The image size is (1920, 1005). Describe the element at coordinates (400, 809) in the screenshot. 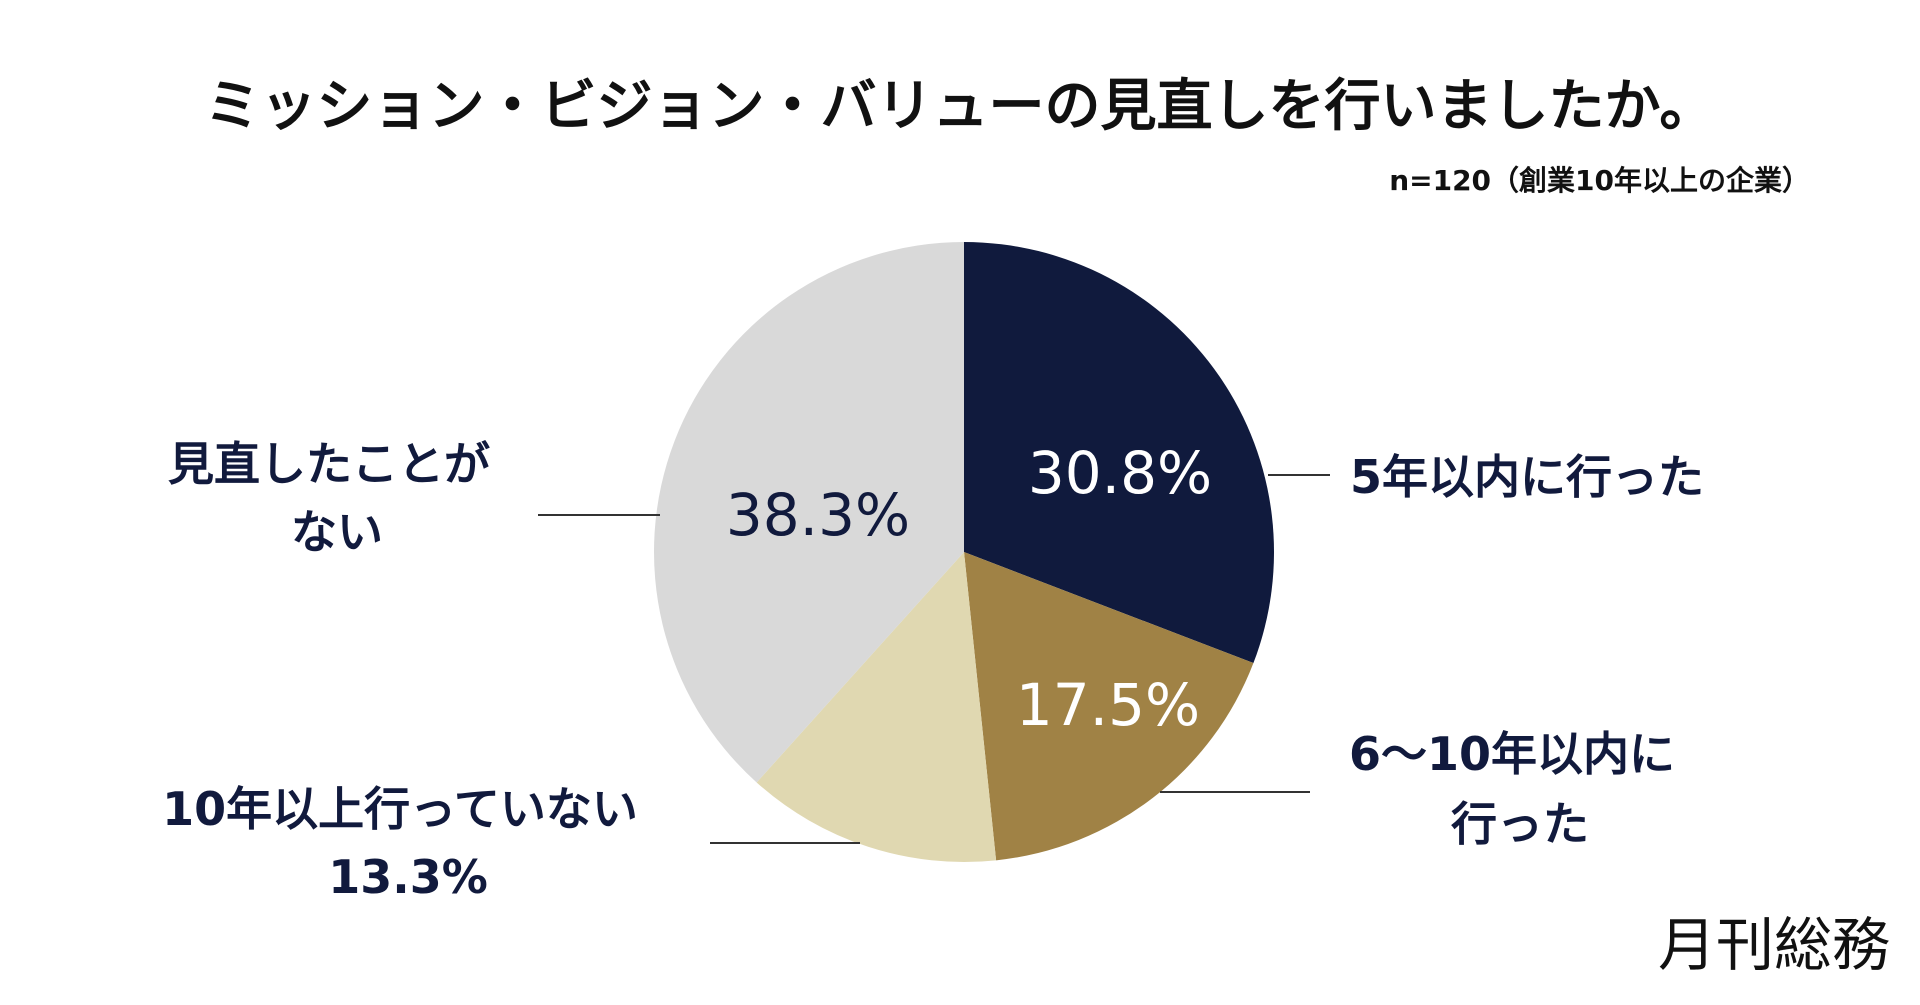

I see `category-label-over-10-line-1: 10年以上行っていない` at that location.